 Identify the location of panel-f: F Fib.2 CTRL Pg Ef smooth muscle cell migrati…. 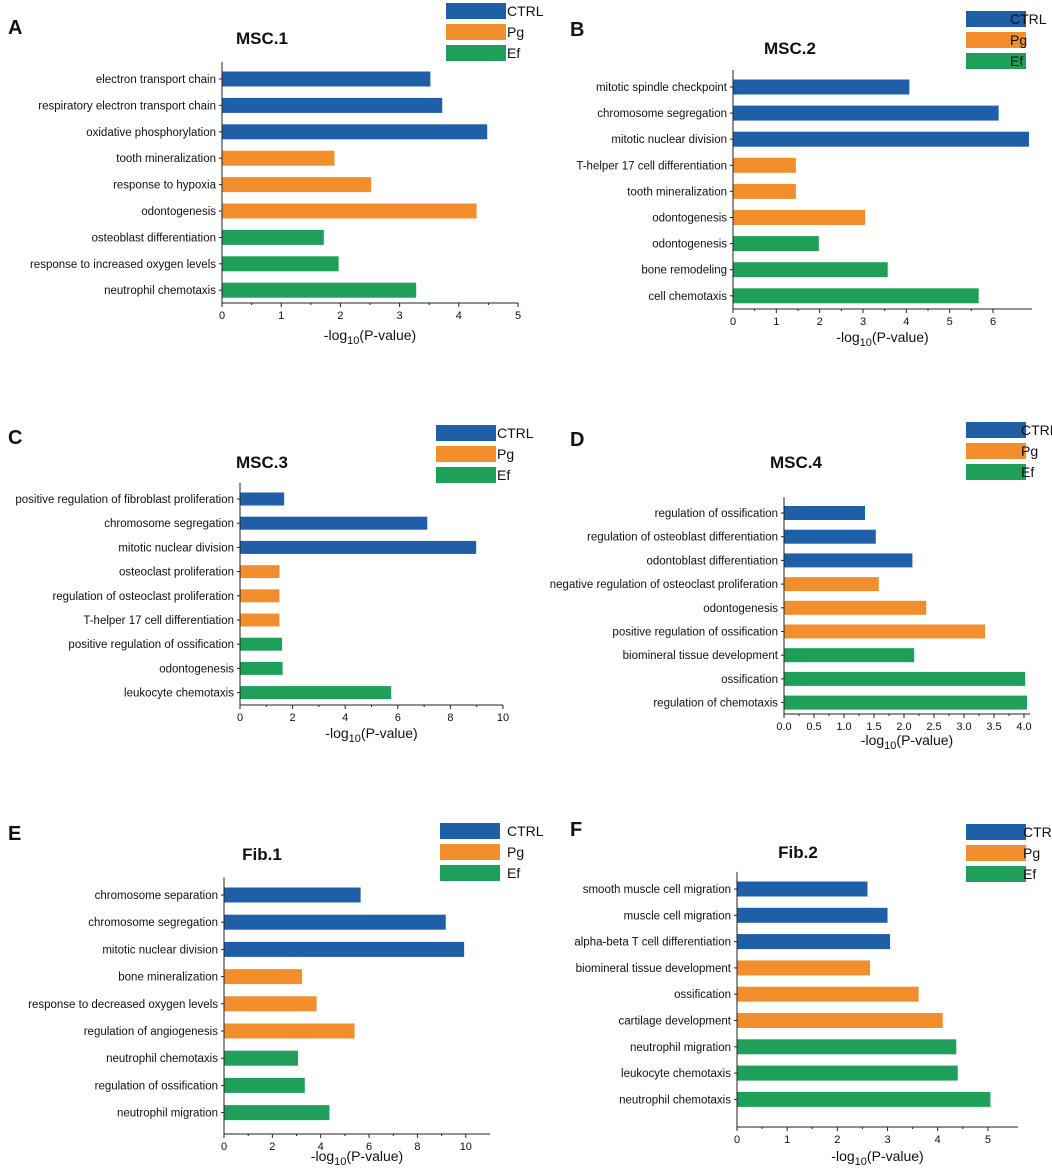
(811, 993).